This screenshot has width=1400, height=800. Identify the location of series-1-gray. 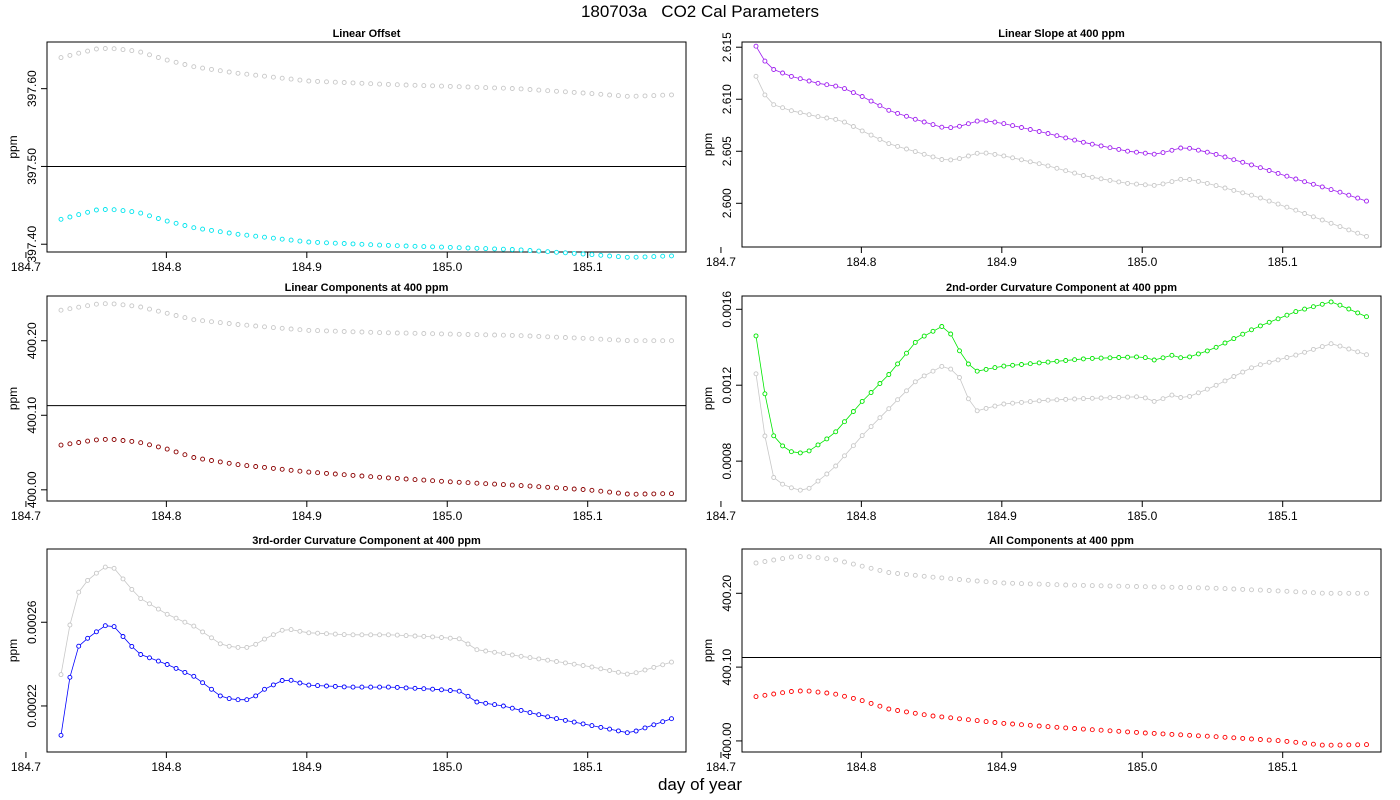
(1061, 417).